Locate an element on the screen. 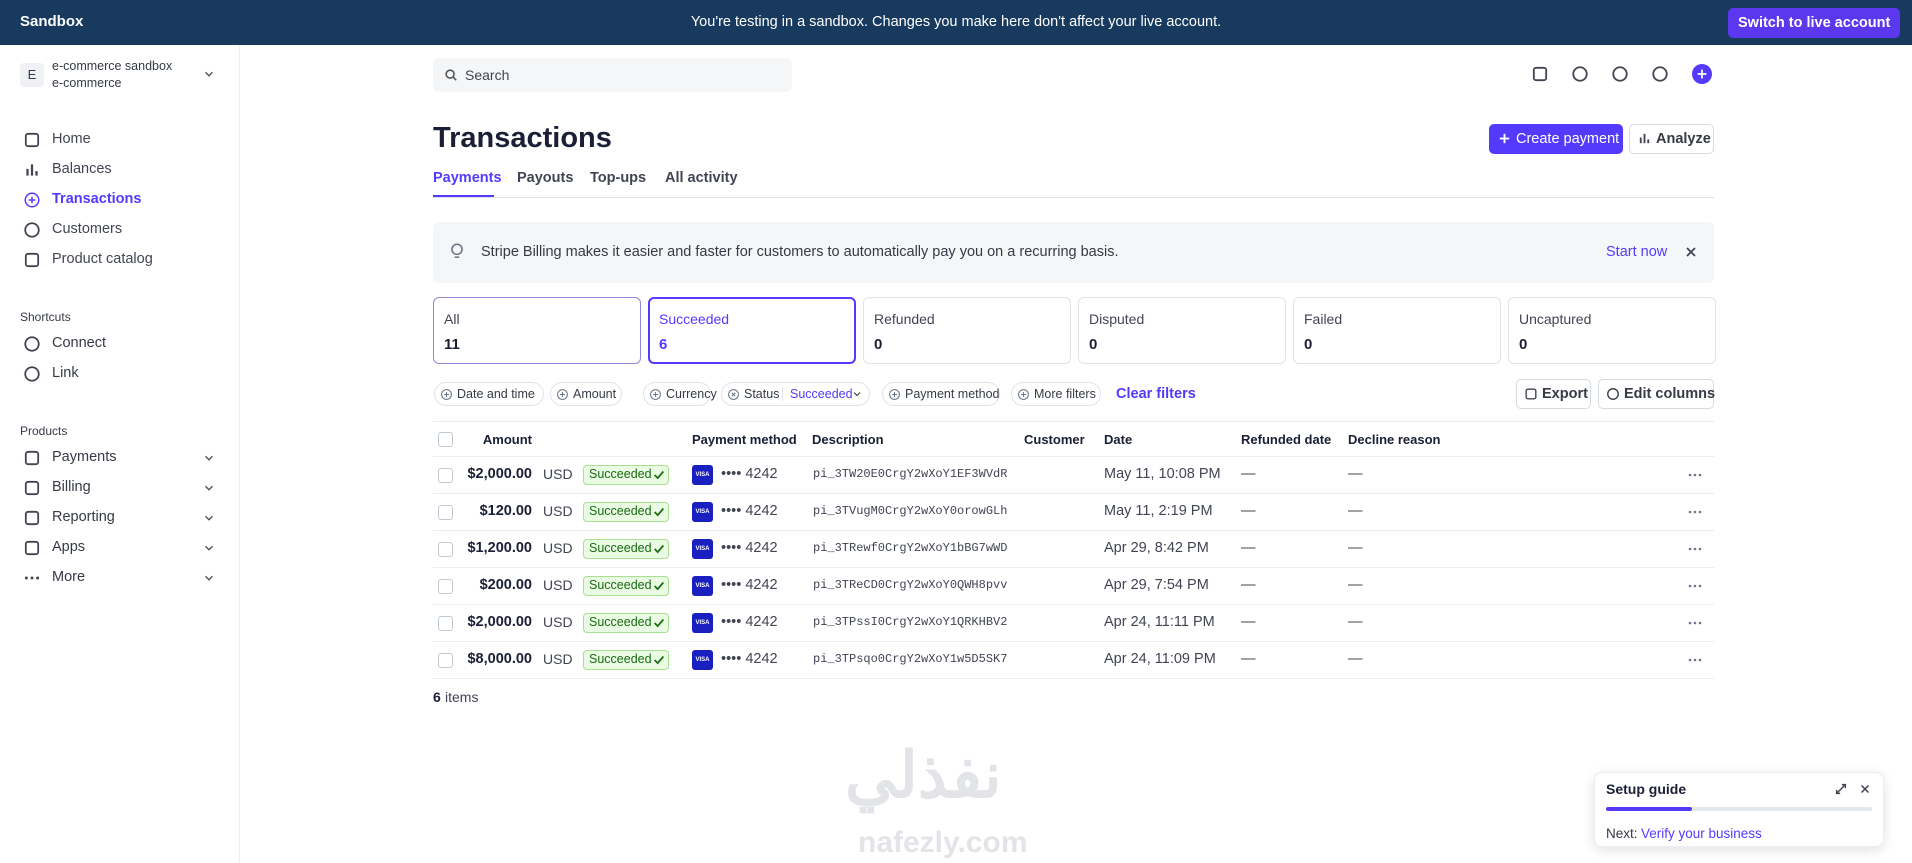 The width and height of the screenshot is (1912, 863). amount: $120.00 is located at coordinates (505, 511).